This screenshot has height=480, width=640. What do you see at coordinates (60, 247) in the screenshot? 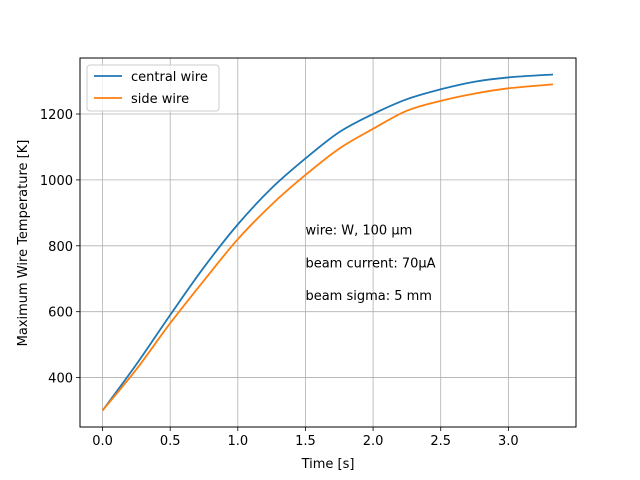
I see `y-tick-label: 800` at bounding box center [60, 247].